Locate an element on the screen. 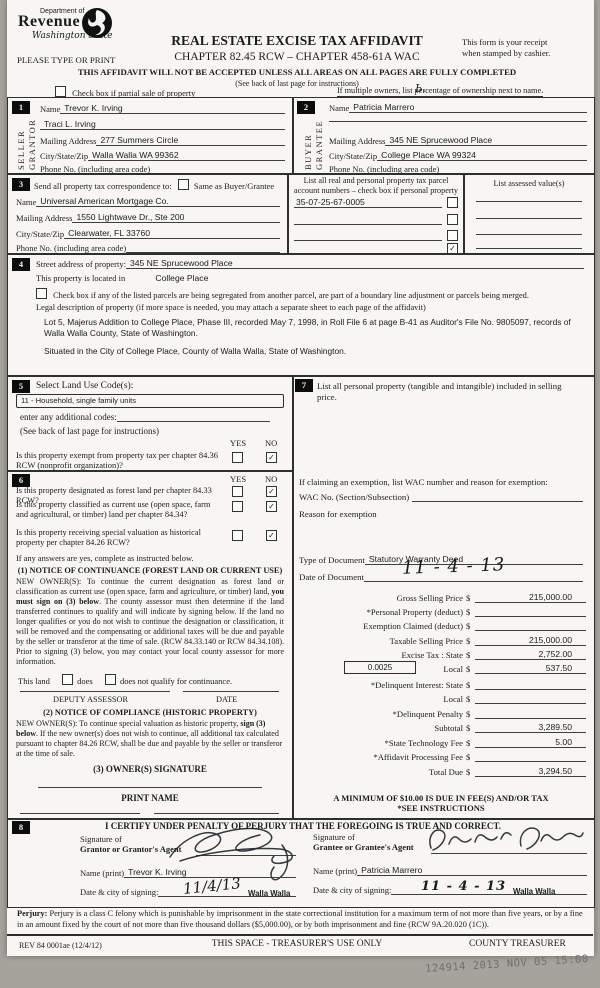  grantor-signature-line is located at coordinates (246, 855).